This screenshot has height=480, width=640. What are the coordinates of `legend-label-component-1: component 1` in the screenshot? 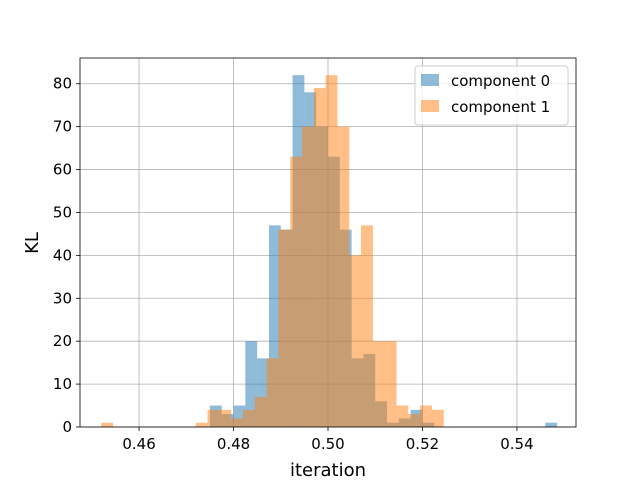 It's located at (500, 107).